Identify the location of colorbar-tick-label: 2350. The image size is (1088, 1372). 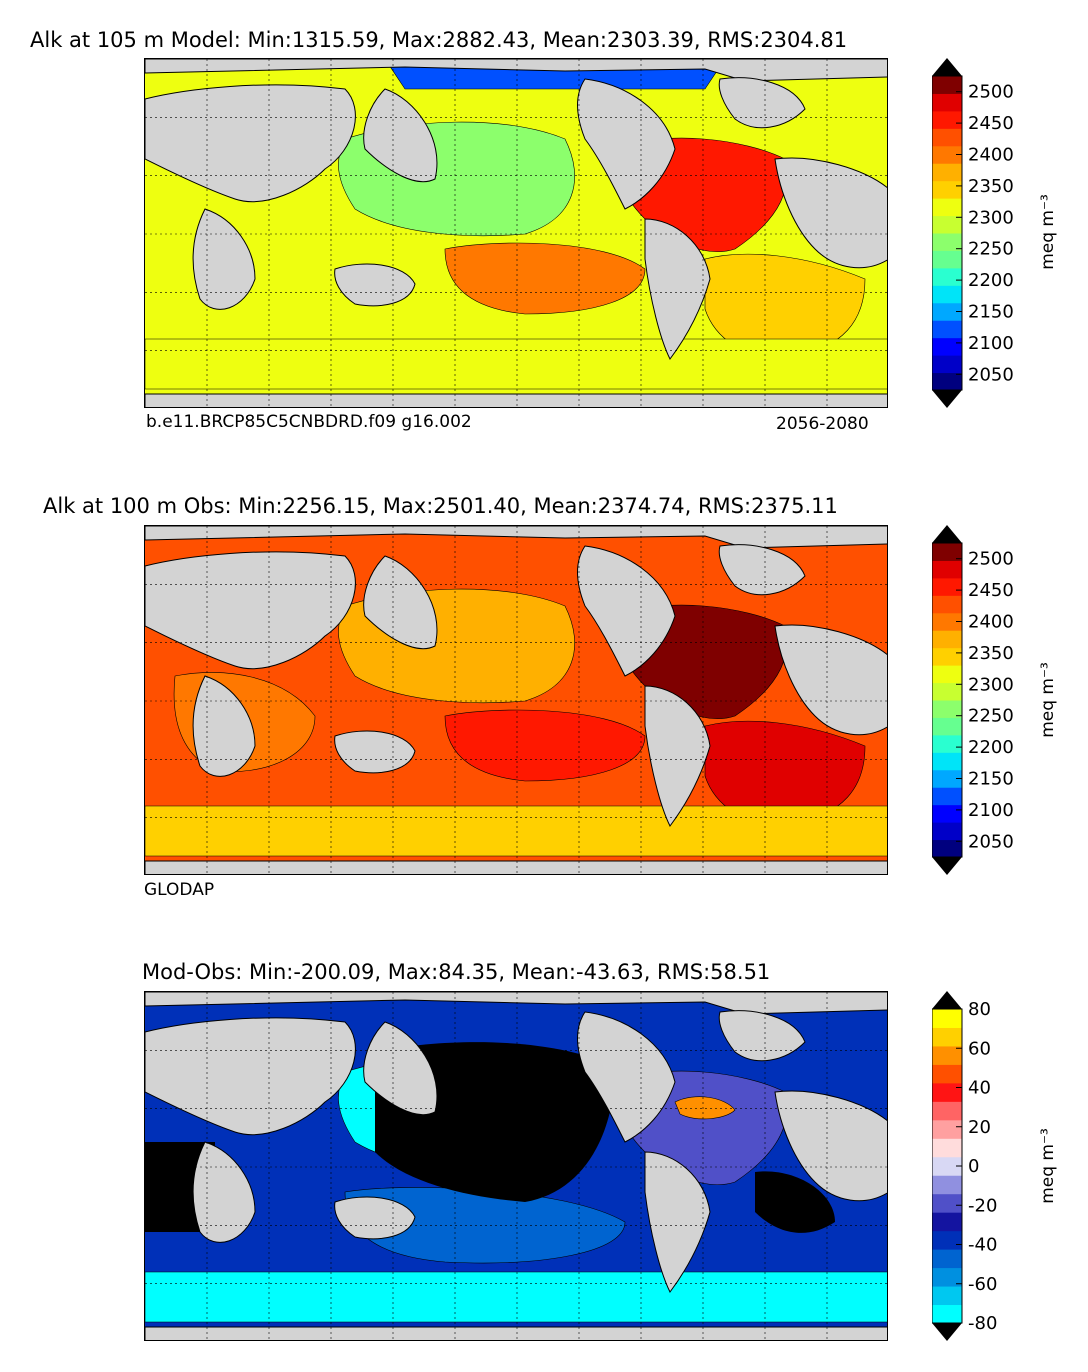
(991, 653).